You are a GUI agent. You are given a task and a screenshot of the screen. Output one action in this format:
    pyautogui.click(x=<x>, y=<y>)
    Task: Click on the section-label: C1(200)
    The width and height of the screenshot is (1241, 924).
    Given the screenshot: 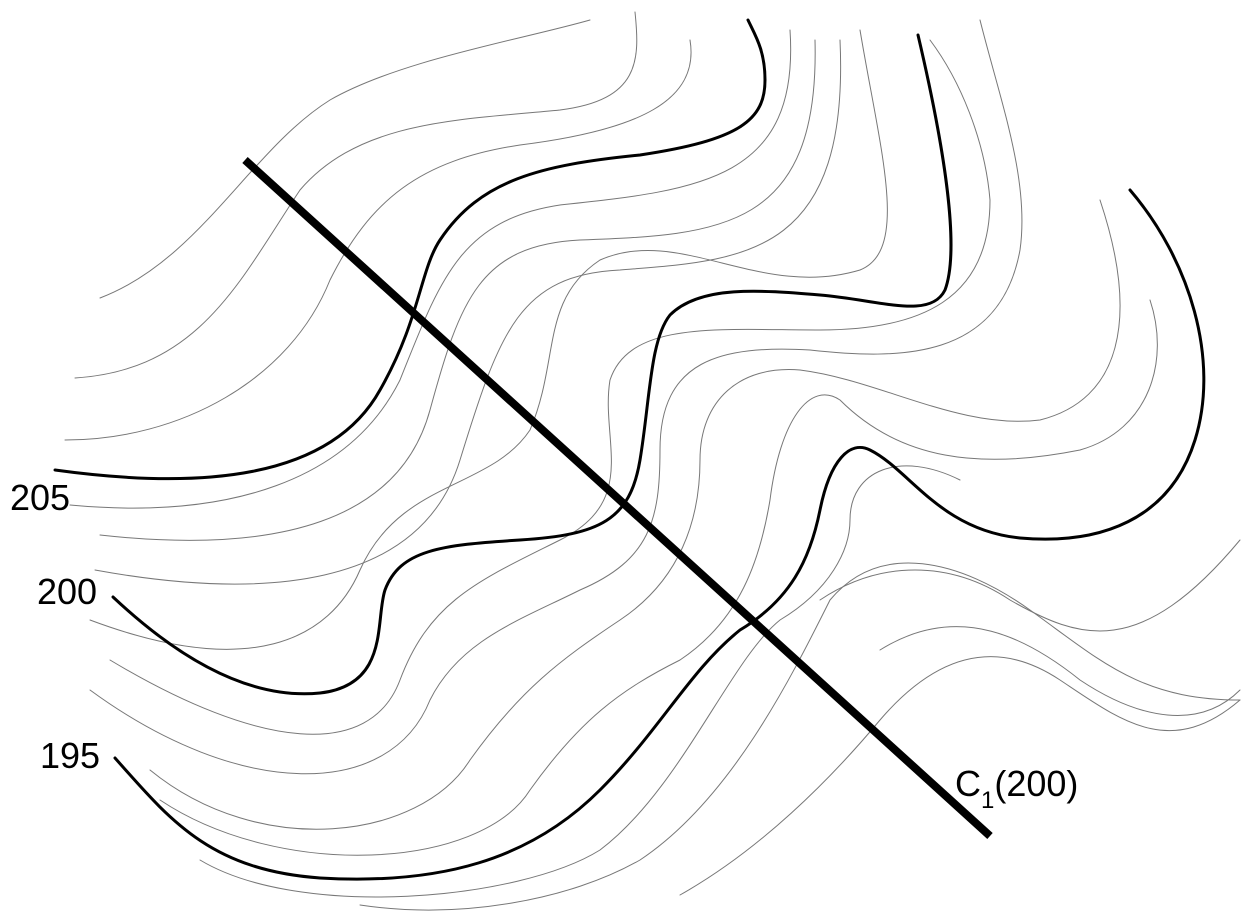 What is the action you would take?
    pyautogui.click(x=1016, y=788)
    